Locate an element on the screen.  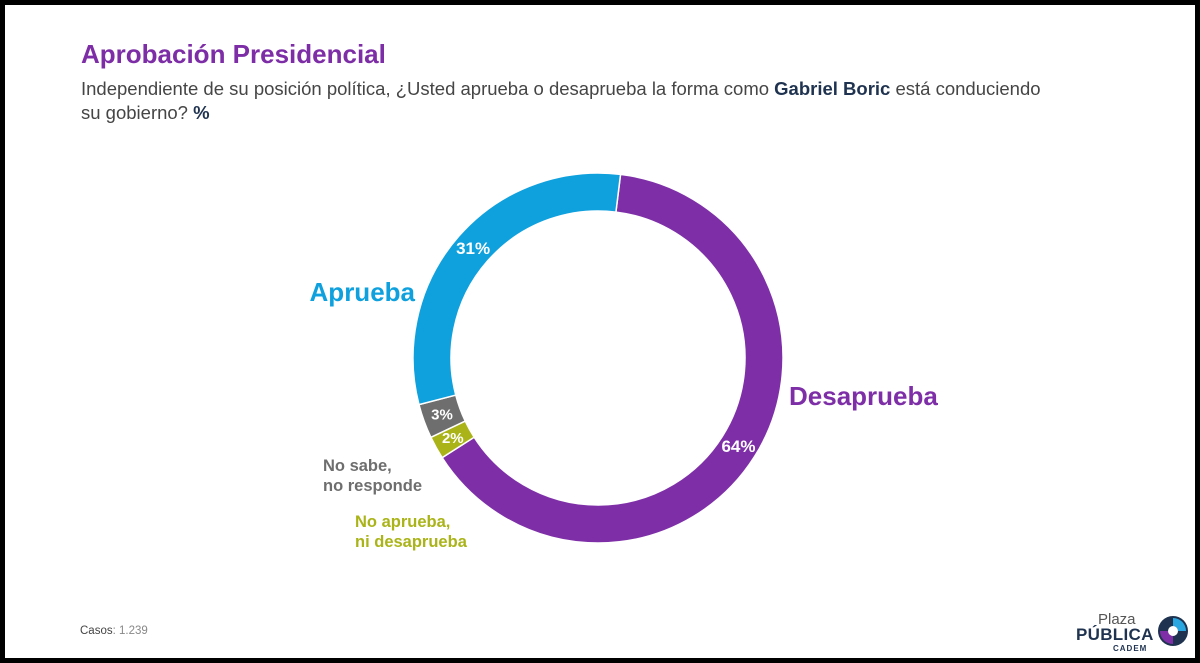
value-label-no-sabe-no-responde: 3% is located at coordinates (442, 414).